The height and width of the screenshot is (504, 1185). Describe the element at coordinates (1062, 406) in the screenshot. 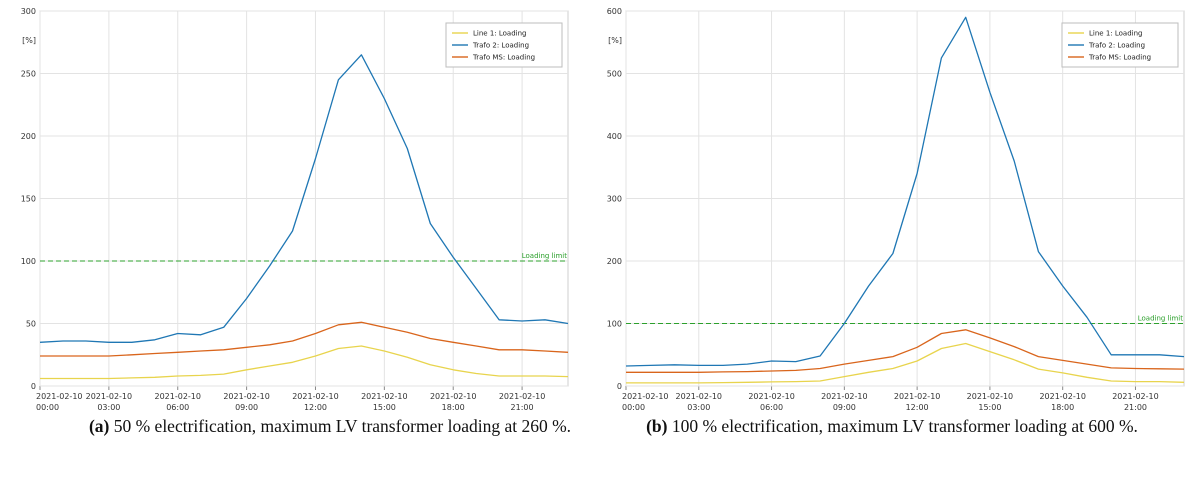

I see `chart-b-x-tick-label-time: 18:00` at that location.